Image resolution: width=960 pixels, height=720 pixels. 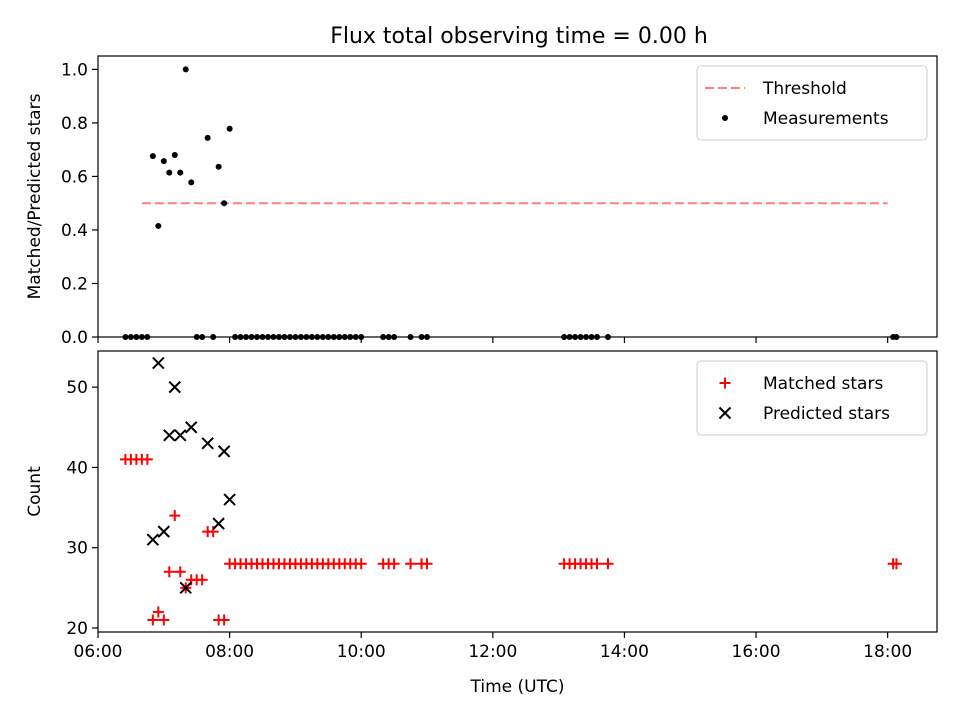 What do you see at coordinates (812, 398) in the screenshot?
I see `legend: Matched stars Predicted stars` at bounding box center [812, 398].